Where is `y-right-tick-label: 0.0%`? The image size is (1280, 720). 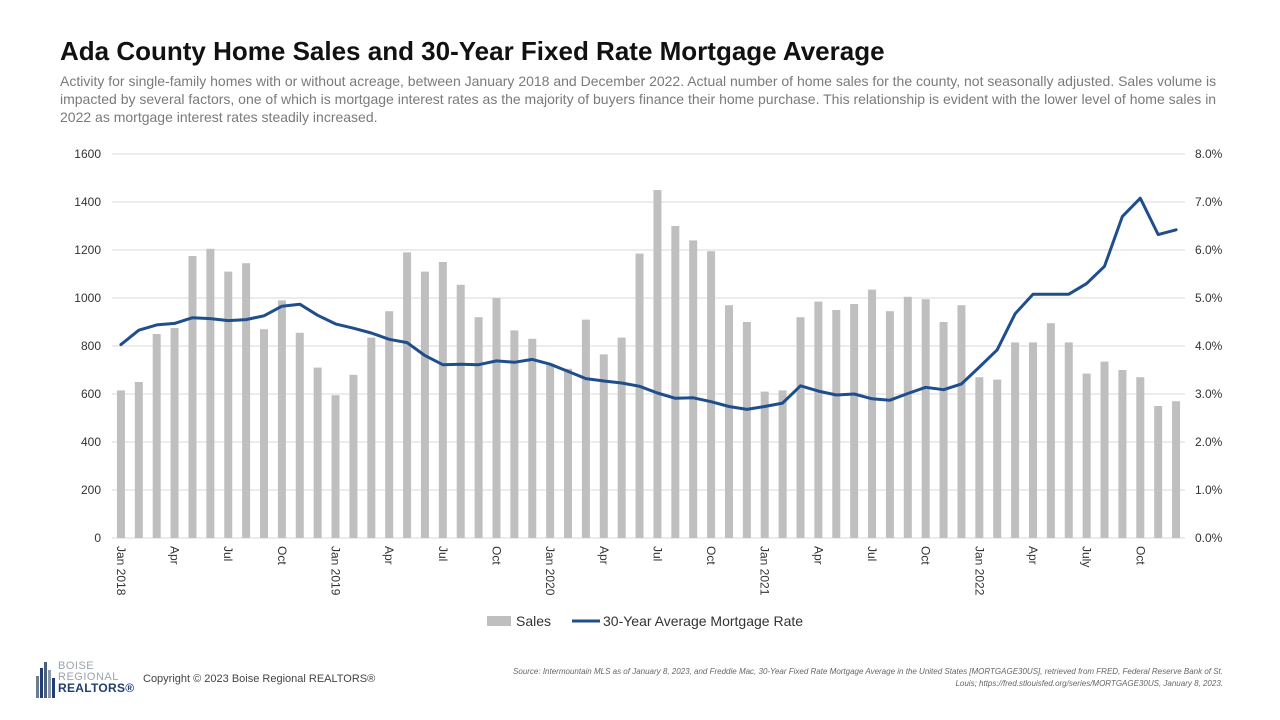 y-right-tick-label: 0.0% is located at coordinates (1209, 538).